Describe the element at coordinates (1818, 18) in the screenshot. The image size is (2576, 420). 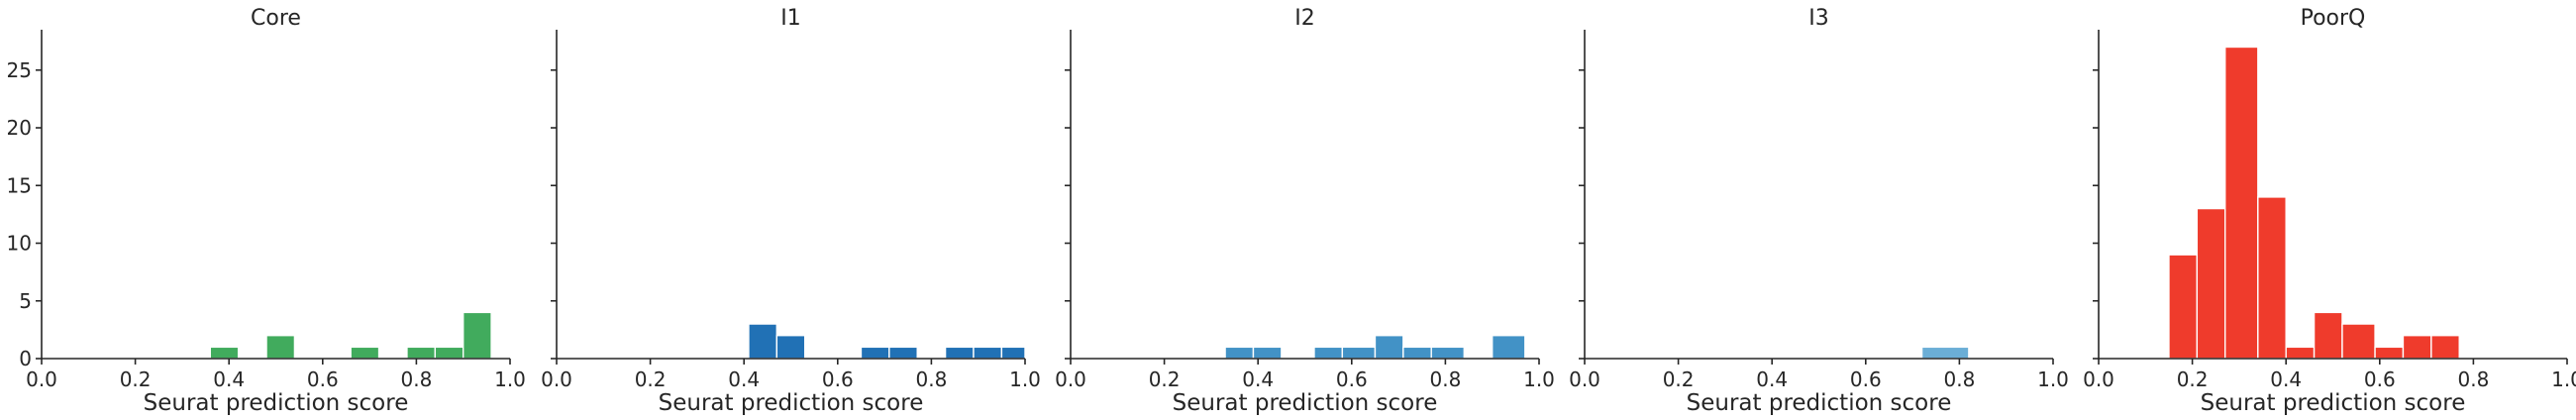
I see `panel-title: I3` at that location.